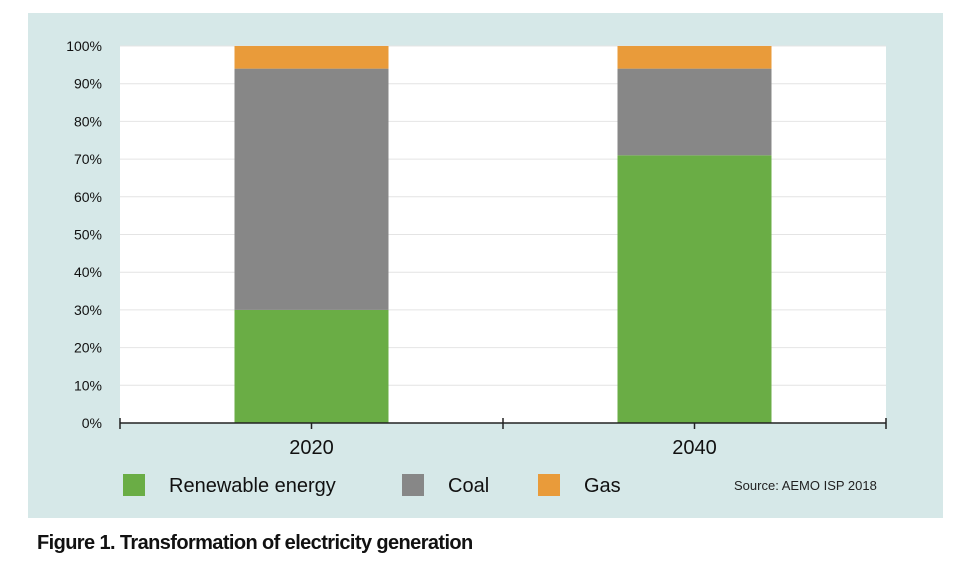  I want to click on bar-segment-gas-2020, so click(311, 57).